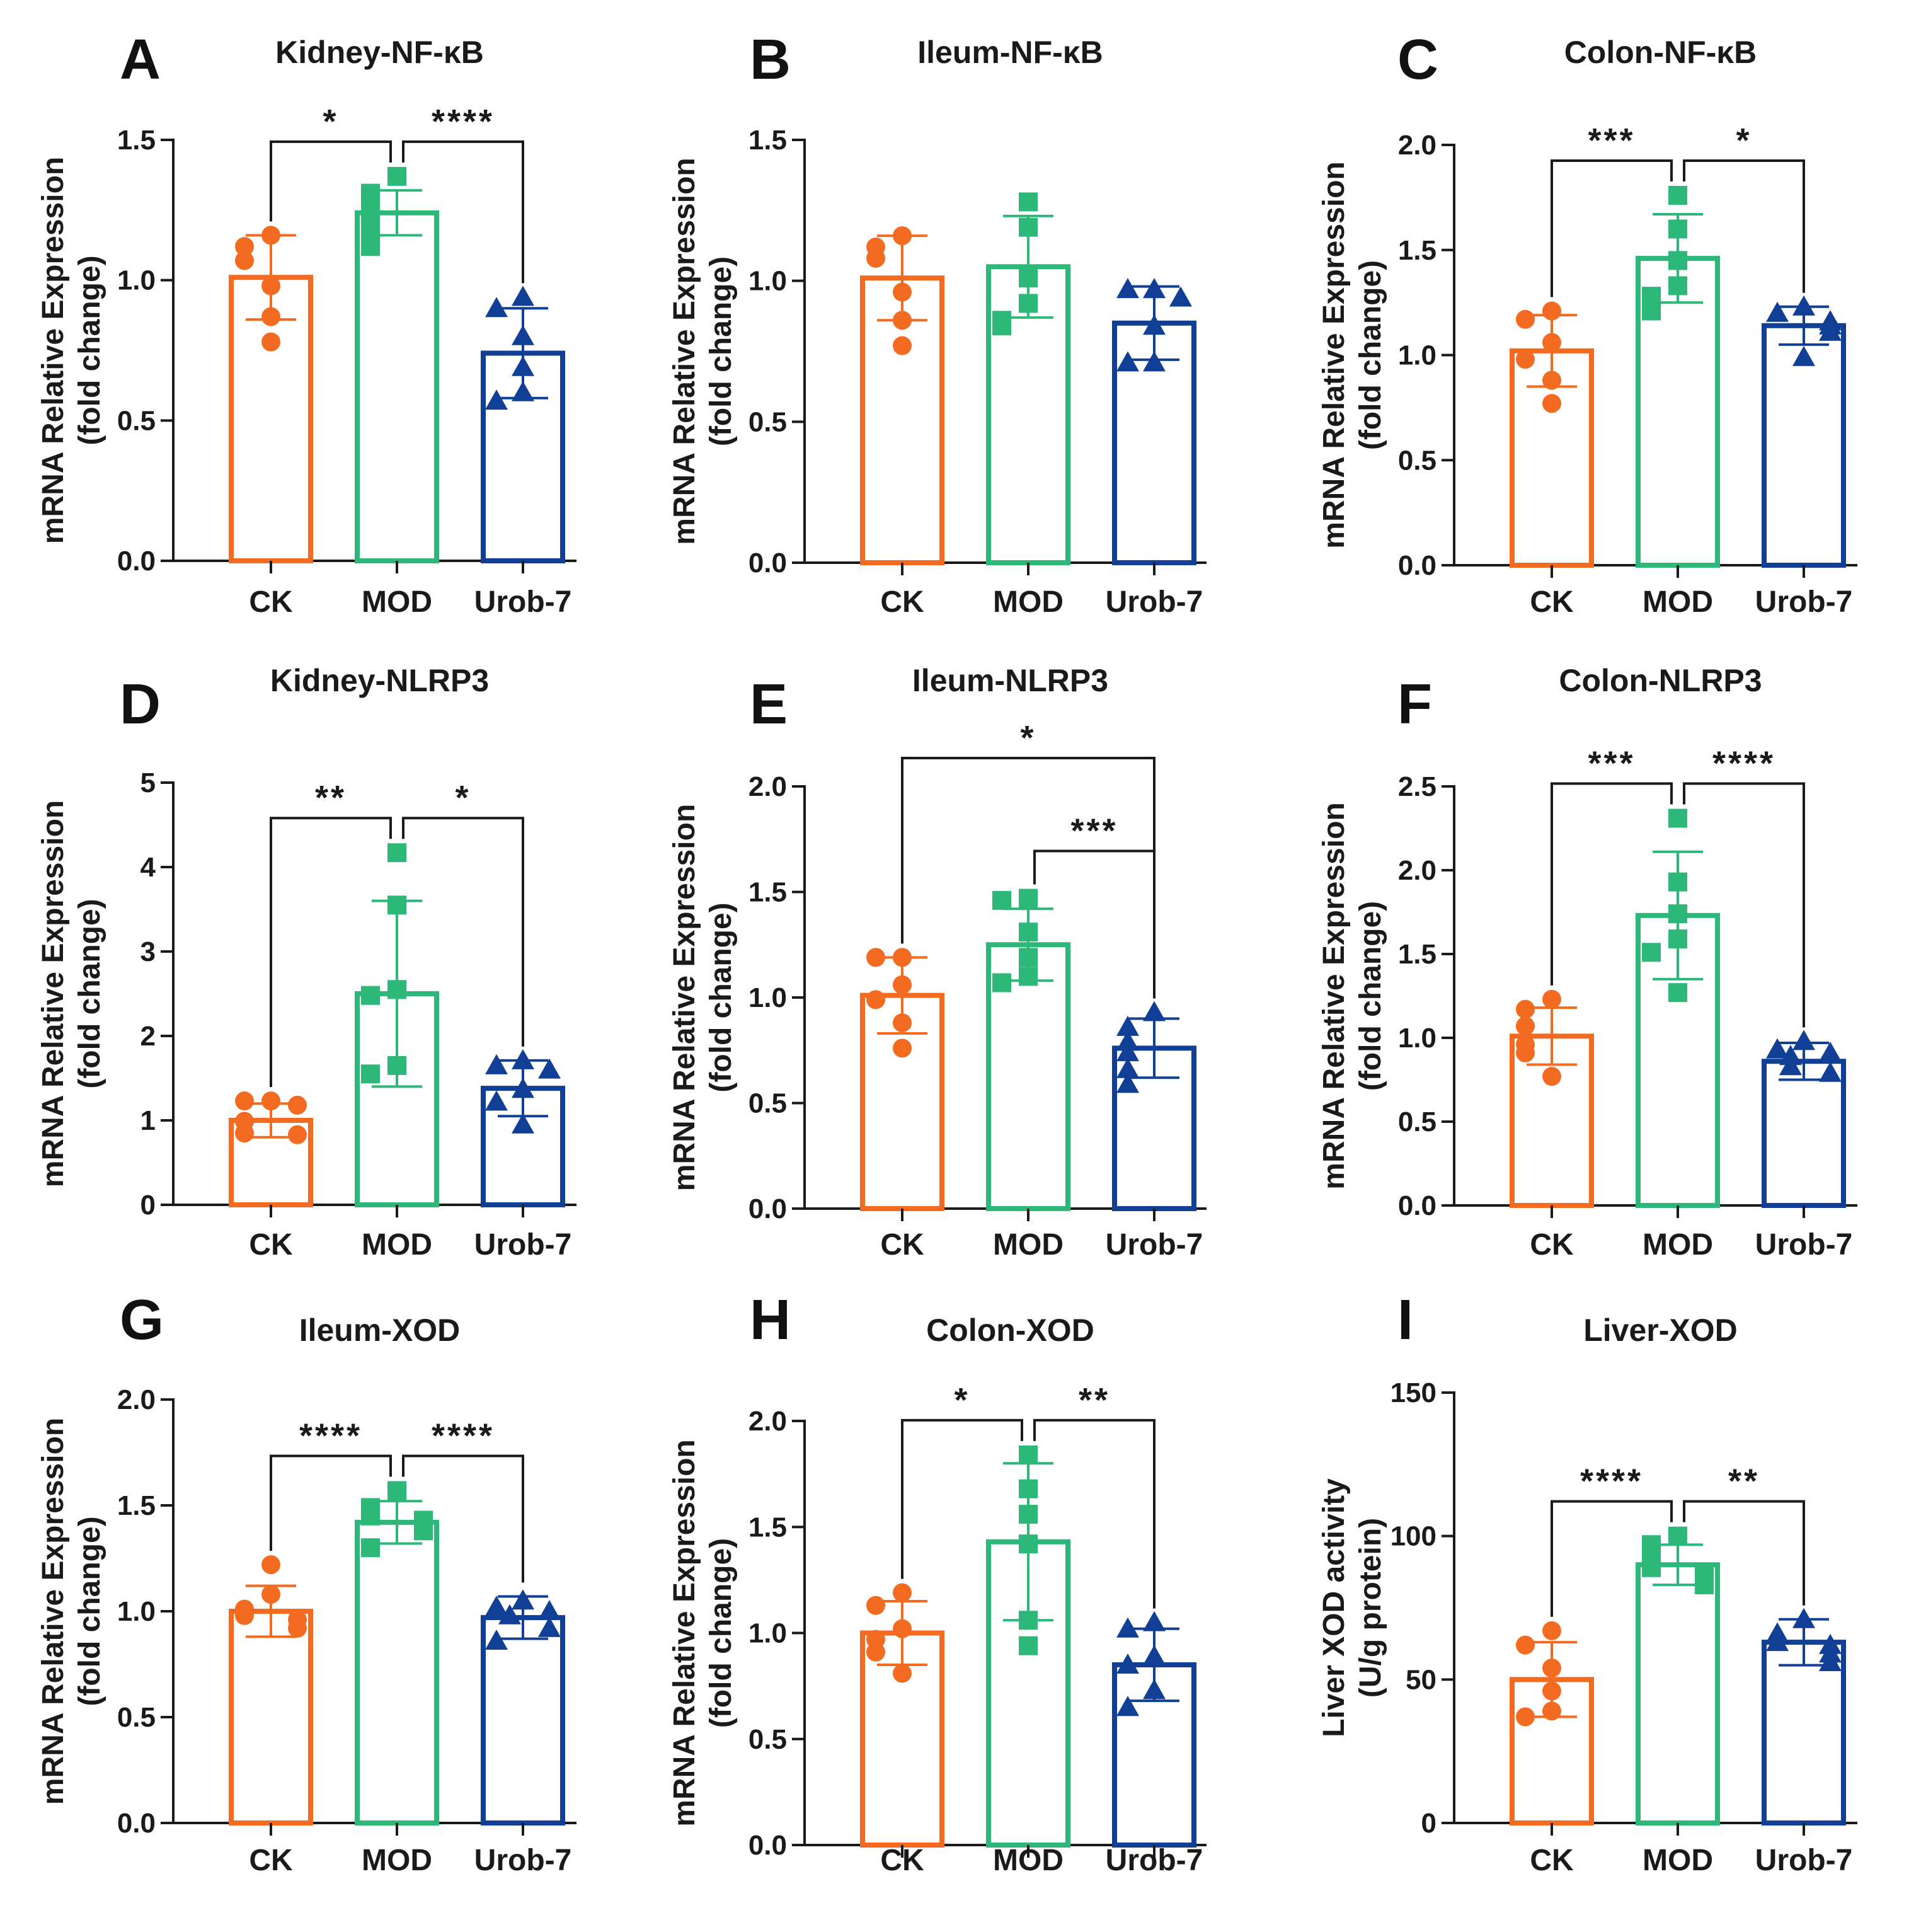 Image resolution: width=1921 pixels, height=1932 pixels. What do you see at coordinates (137, 420) in the screenshot?
I see `y-tick-label: 0.5` at bounding box center [137, 420].